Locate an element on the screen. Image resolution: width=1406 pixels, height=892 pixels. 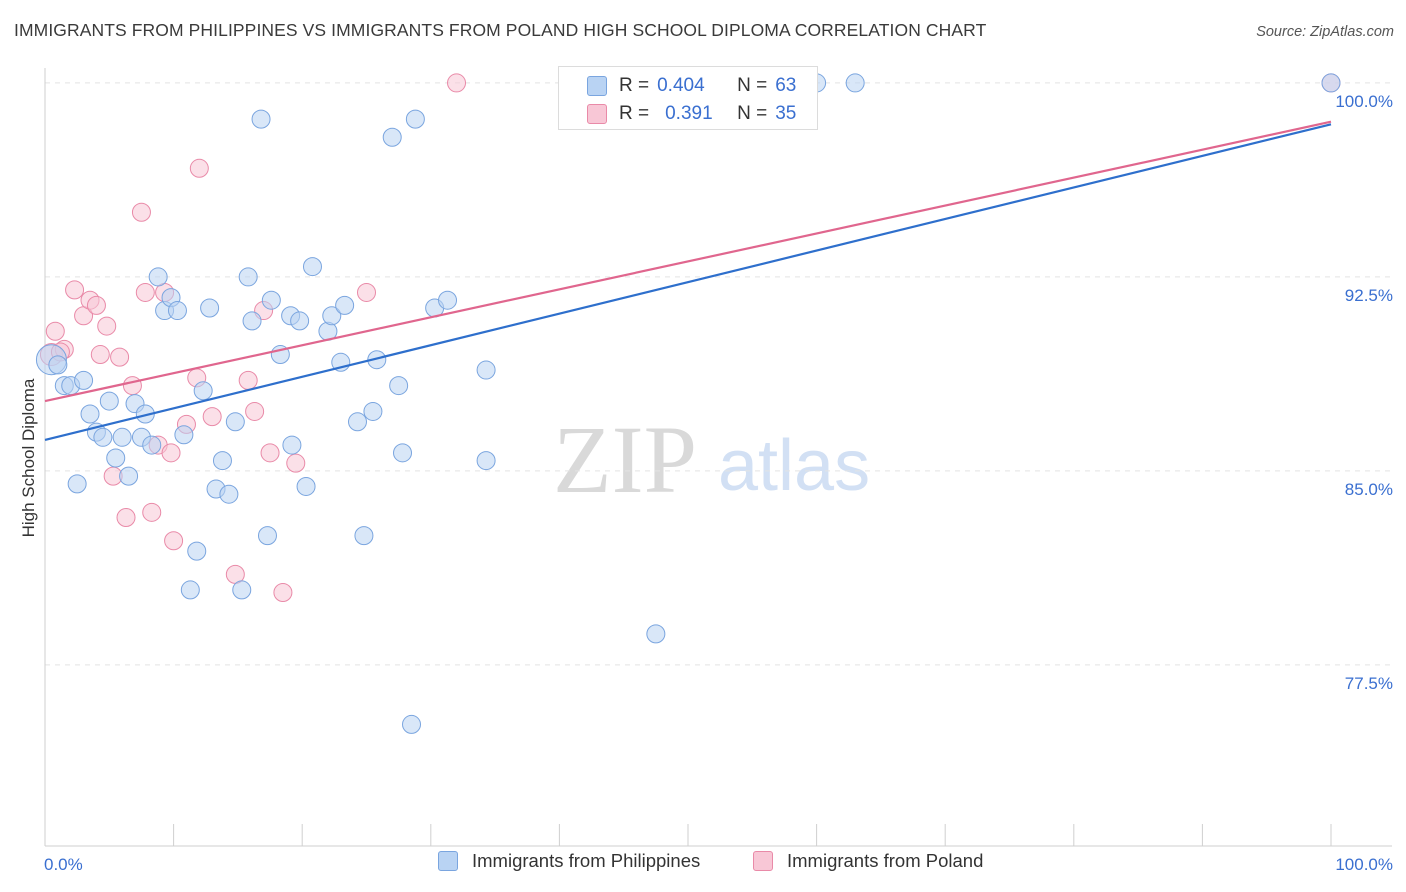
legend-series-label: Immigrants from Philippines is located at coordinates (586, 860).